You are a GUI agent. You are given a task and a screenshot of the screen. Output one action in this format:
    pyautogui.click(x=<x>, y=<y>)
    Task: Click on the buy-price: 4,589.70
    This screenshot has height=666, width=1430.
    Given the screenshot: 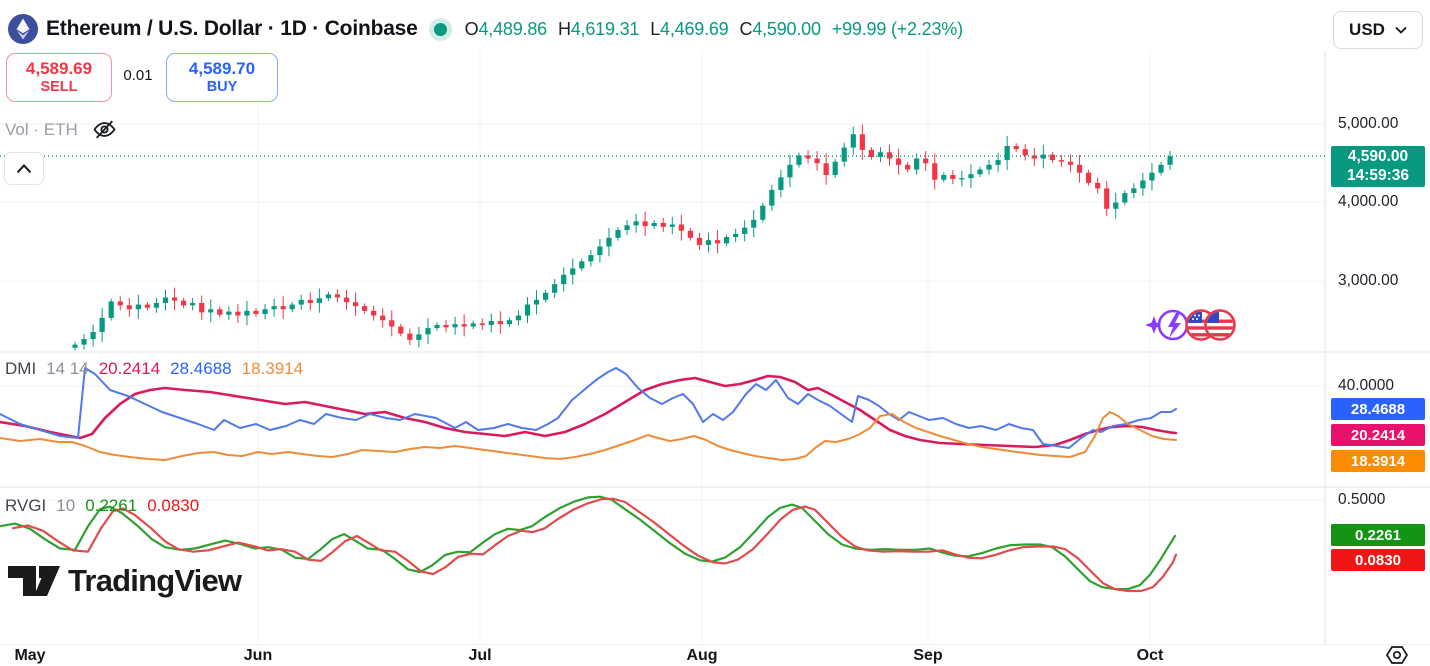 What is the action you would take?
    pyautogui.click(x=222, y=69)
    